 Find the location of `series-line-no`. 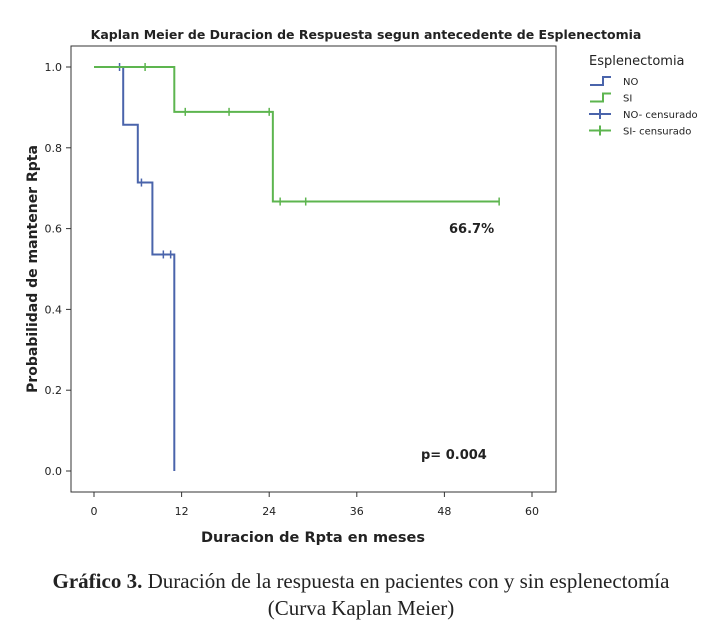

series-line-no is located at coordinates (135, 268).